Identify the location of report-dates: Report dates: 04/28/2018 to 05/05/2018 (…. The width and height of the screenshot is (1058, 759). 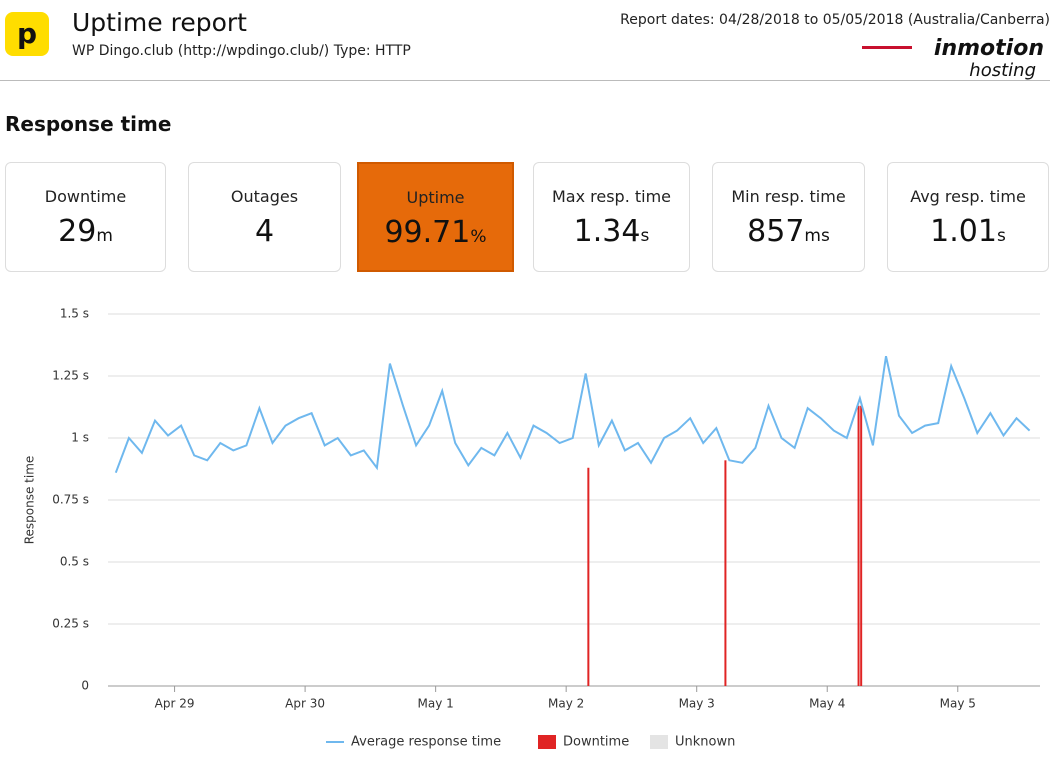
(835, 20).